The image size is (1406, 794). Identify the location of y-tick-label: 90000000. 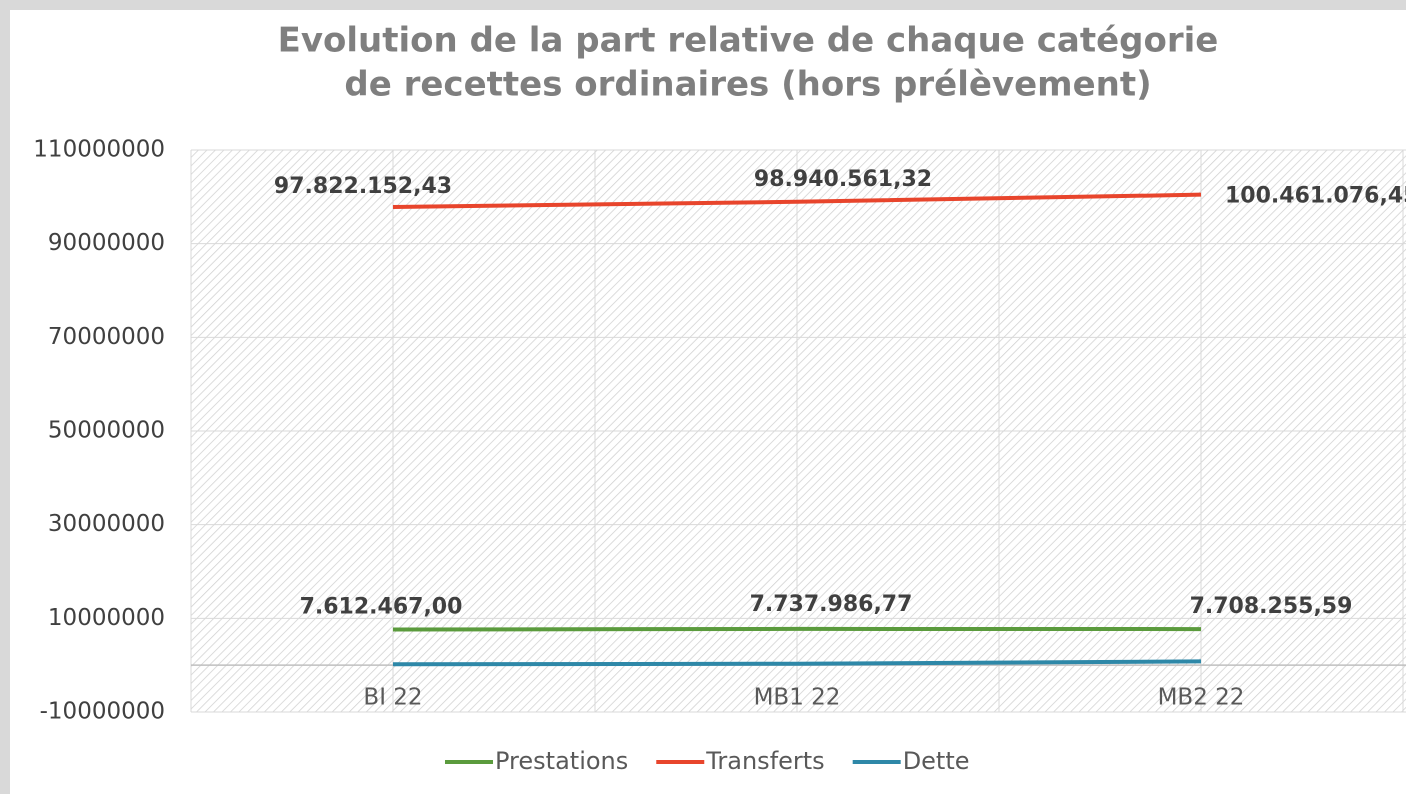
(106, 243).